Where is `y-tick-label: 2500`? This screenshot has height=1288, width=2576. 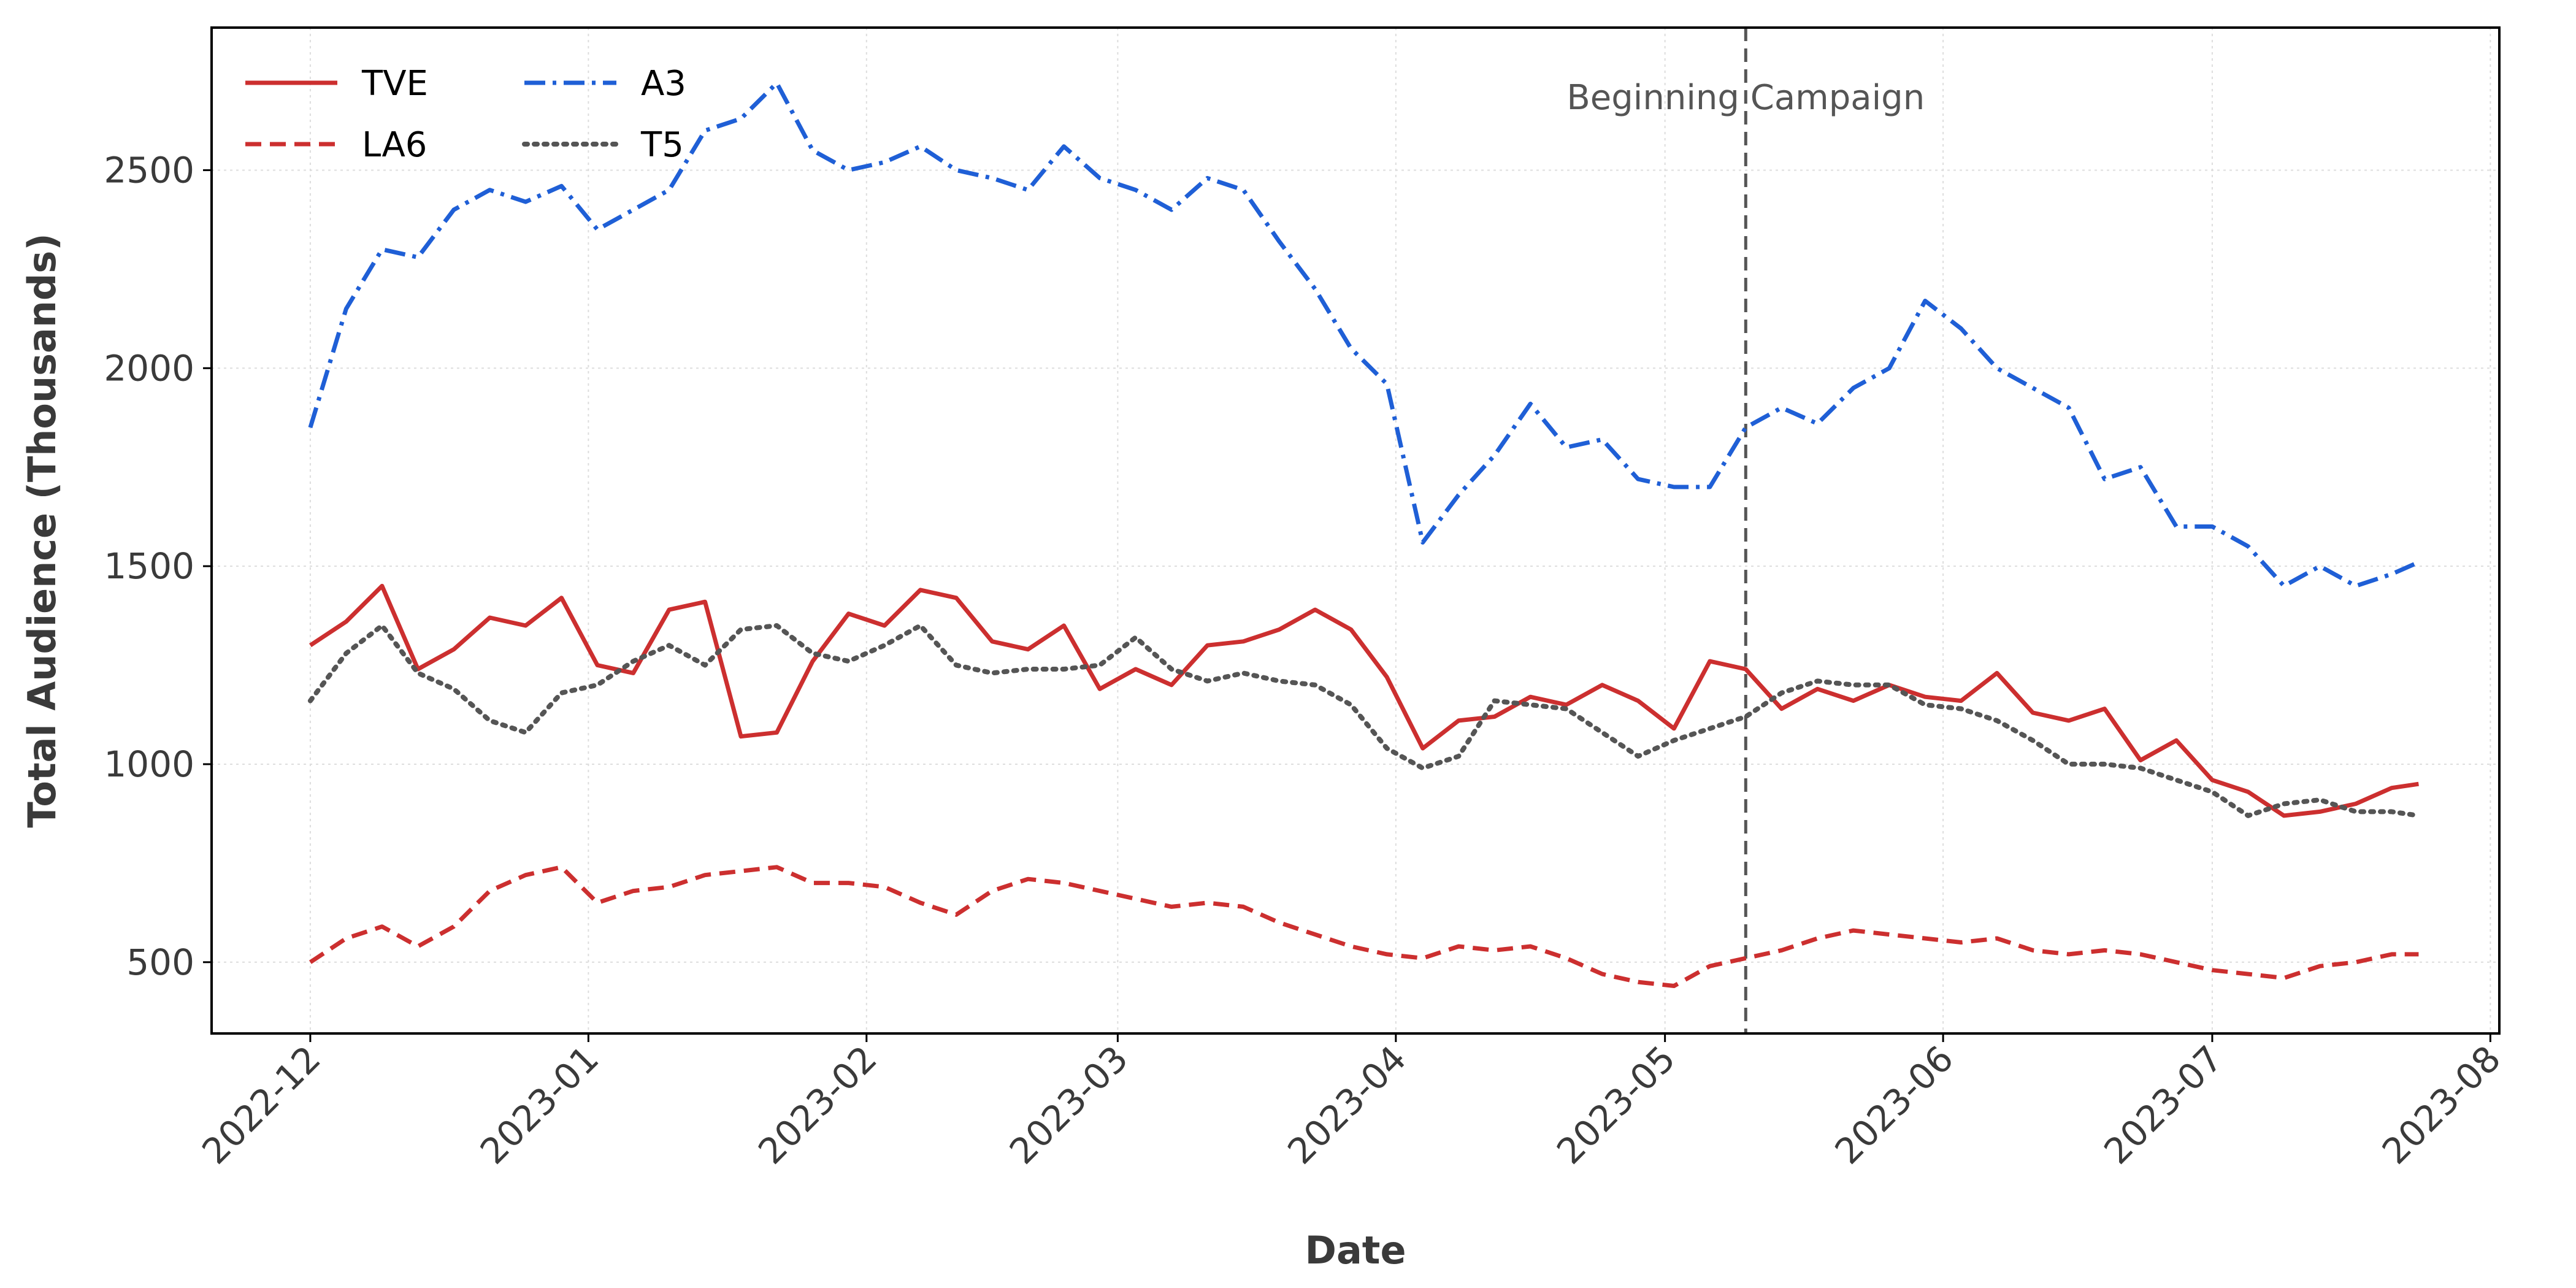 y-tick-label: 2500 is located at coordinates (149, 170).